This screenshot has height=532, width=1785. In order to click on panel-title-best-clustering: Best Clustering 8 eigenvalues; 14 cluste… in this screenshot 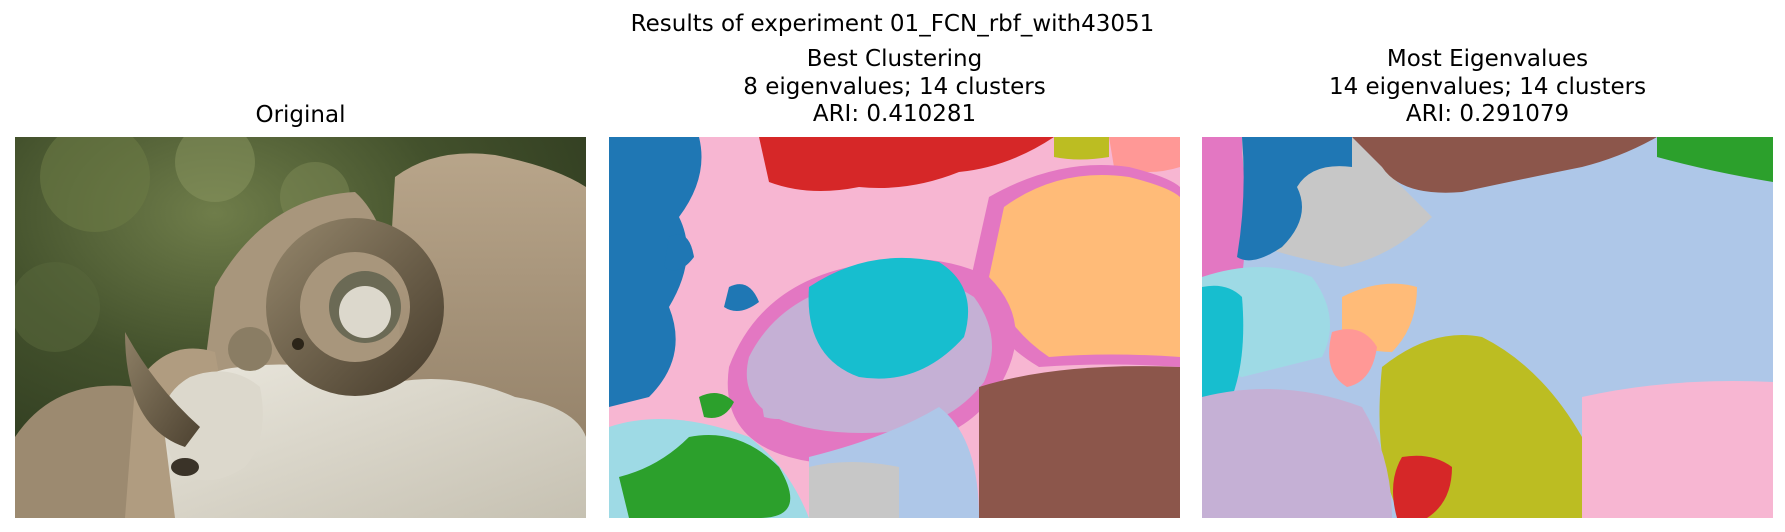, I will do `click(894, 87)`.